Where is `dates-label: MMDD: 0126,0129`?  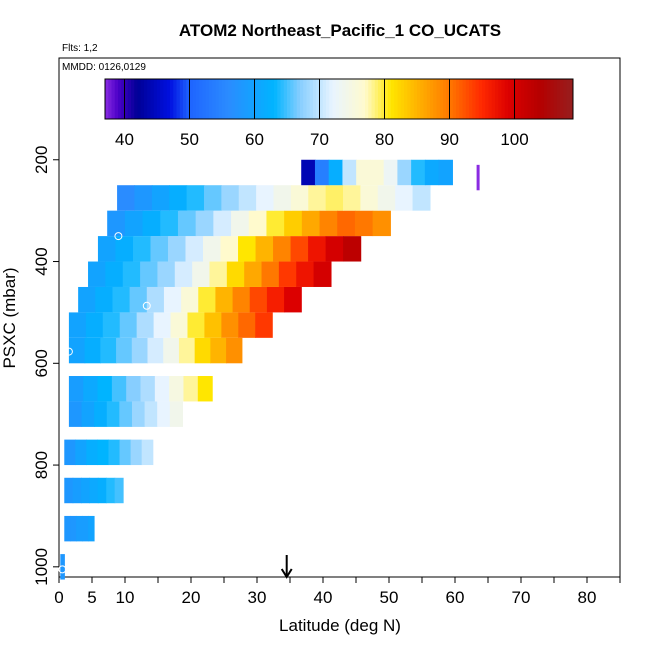 dates-label: MMDD: 0126,0129 is located at coordinates (104, 67).